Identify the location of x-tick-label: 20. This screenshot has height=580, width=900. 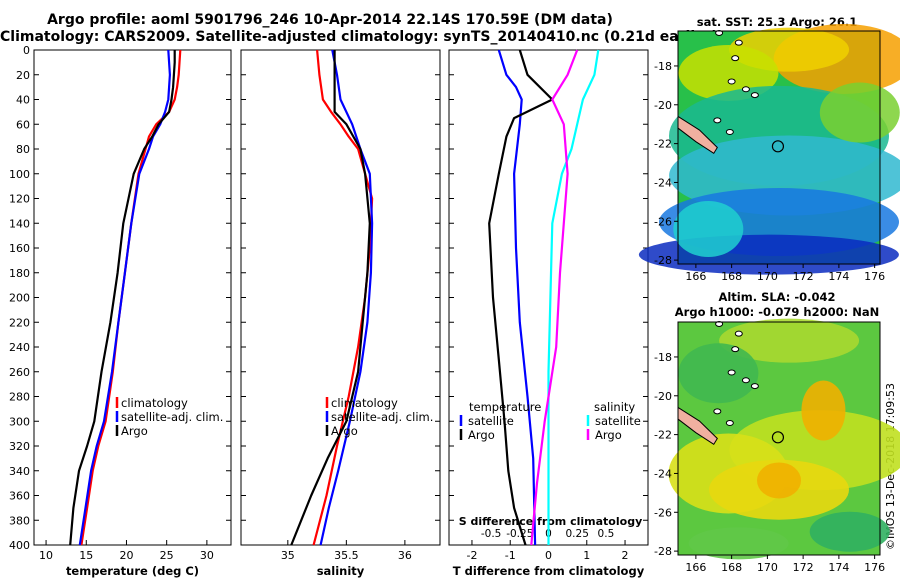
(126, 555).